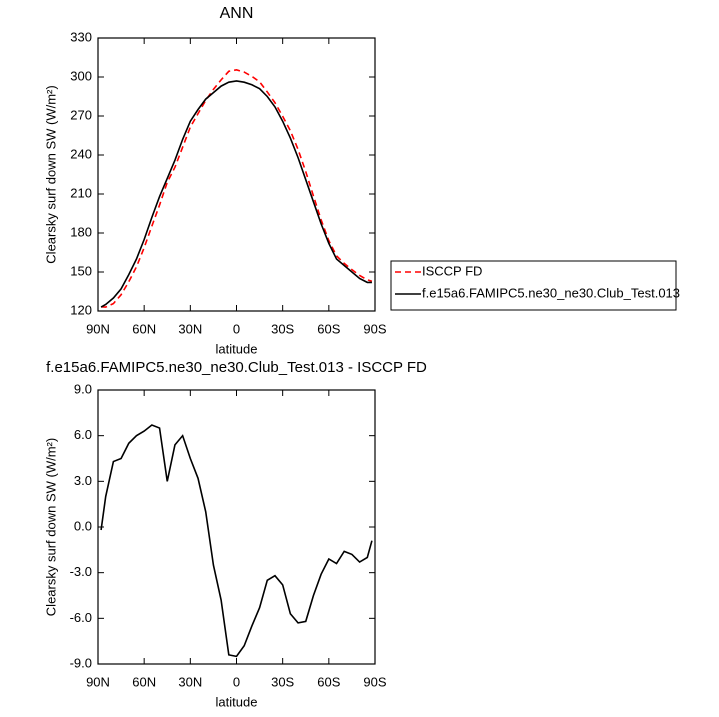  What do you see at coordinates (237, 13) in the screenshot?
I see `chart-title: ANN` at bounding box center [237, 13].